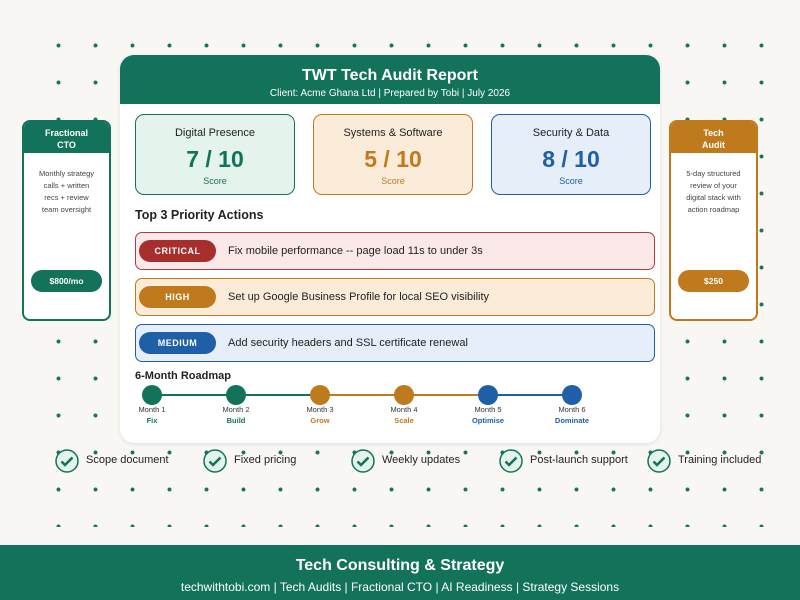 Image resolution: width=800 pixels, height=600 pixels. I want to click on price-pill: $250, so click(713, 281).